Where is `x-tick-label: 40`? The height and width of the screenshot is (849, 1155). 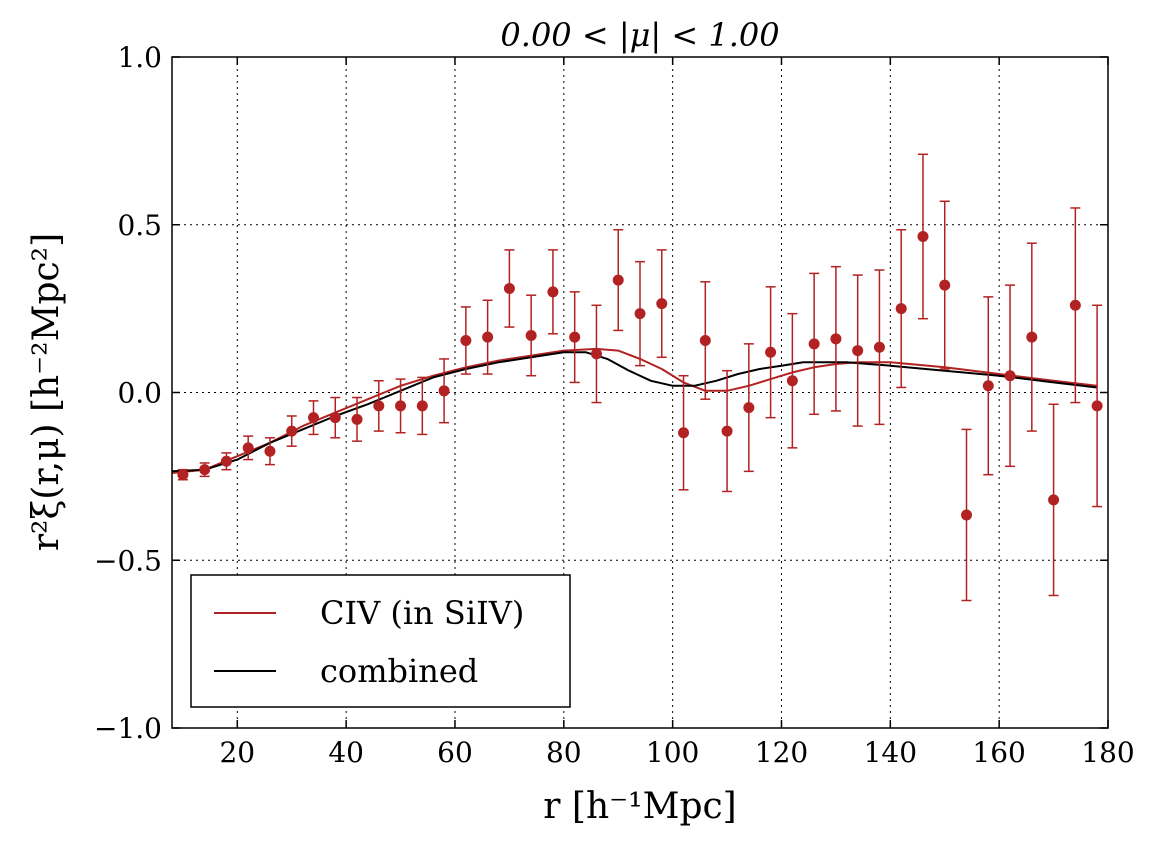
x-tick-label: 40 is located at coordinates (346, 752).